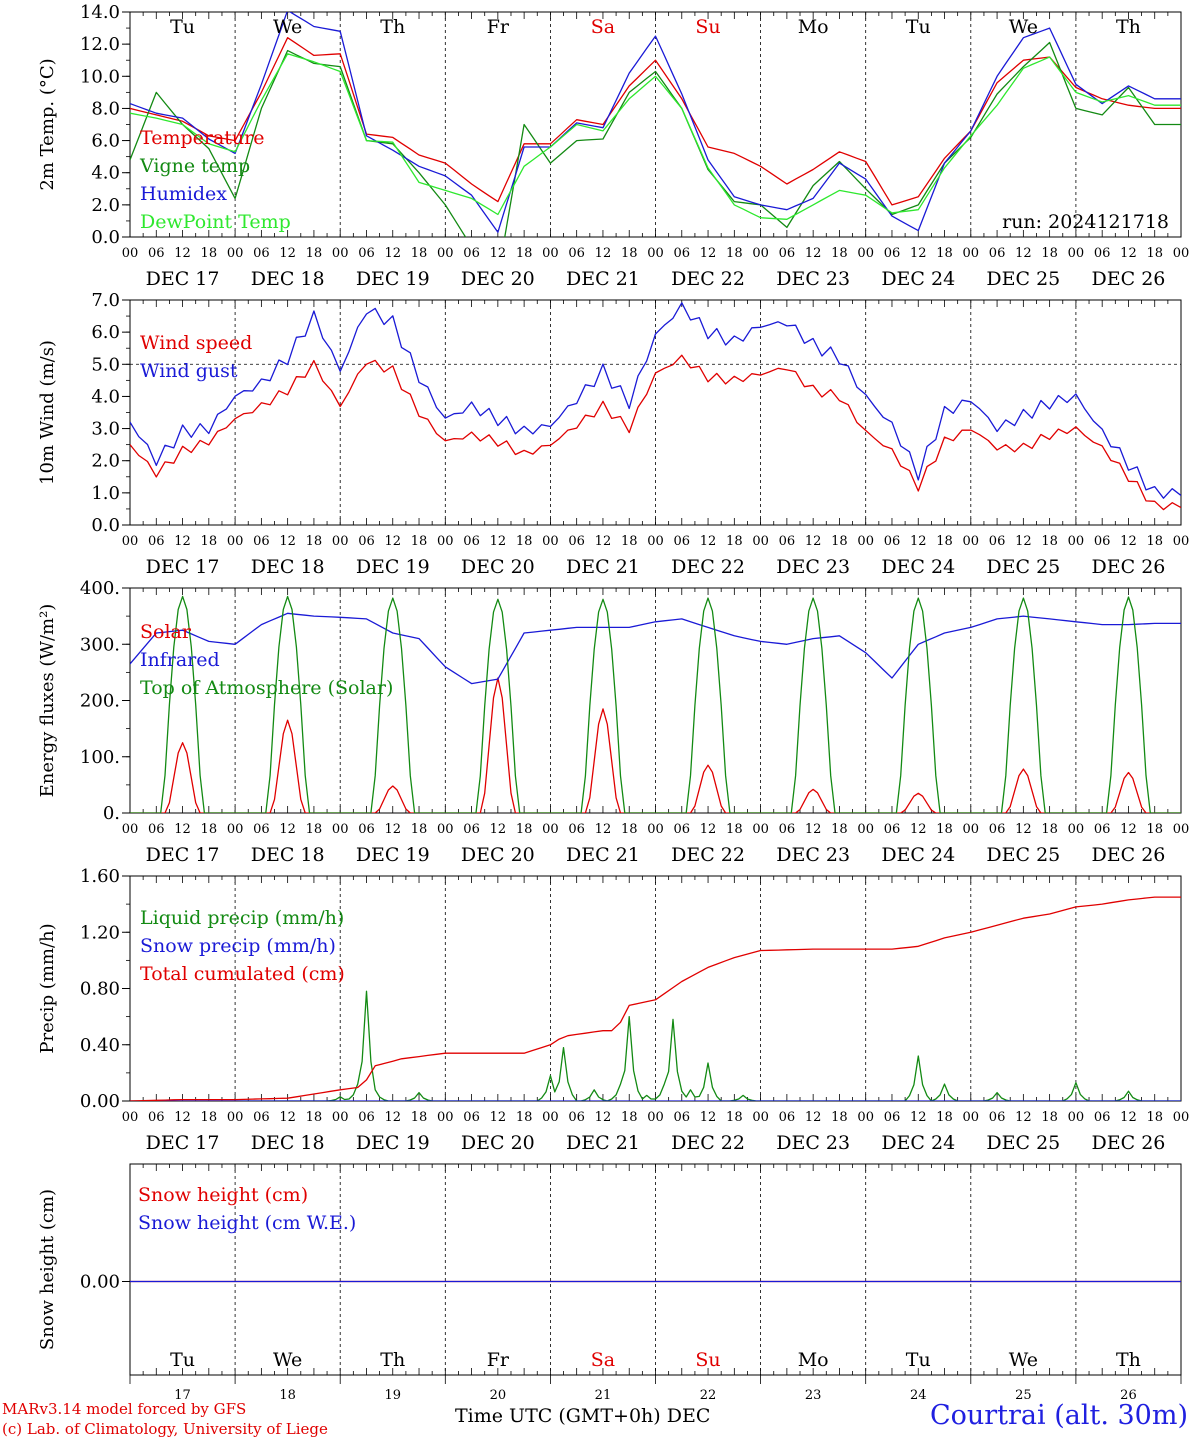 This screenshot has width=1194, height=1440. Describe the element at coordinates (100, 932) in the screenshot. I see `y-tick-label: 1.20` at that location.